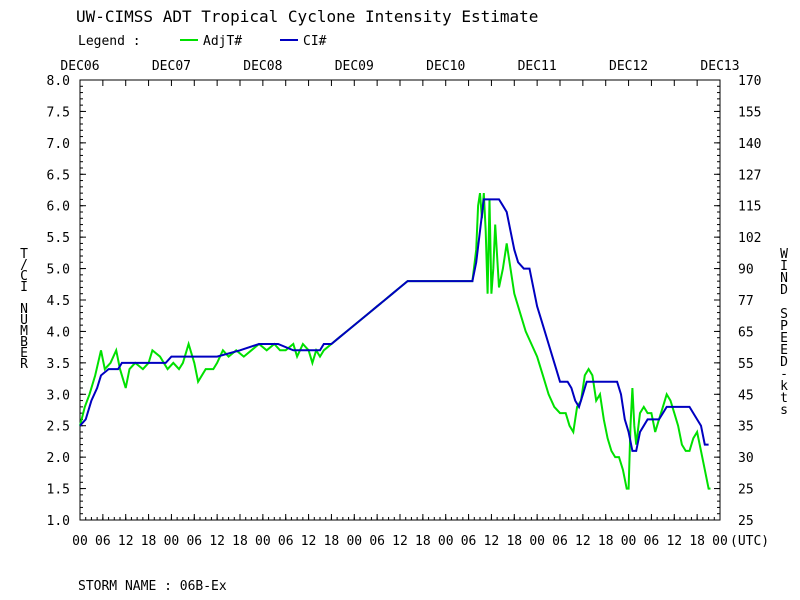 The width and height of the screenshot is (800, 600). Describe the element at coordinates (109, 41) in the screenshot. I see `legend-label: Legend :` at that location.